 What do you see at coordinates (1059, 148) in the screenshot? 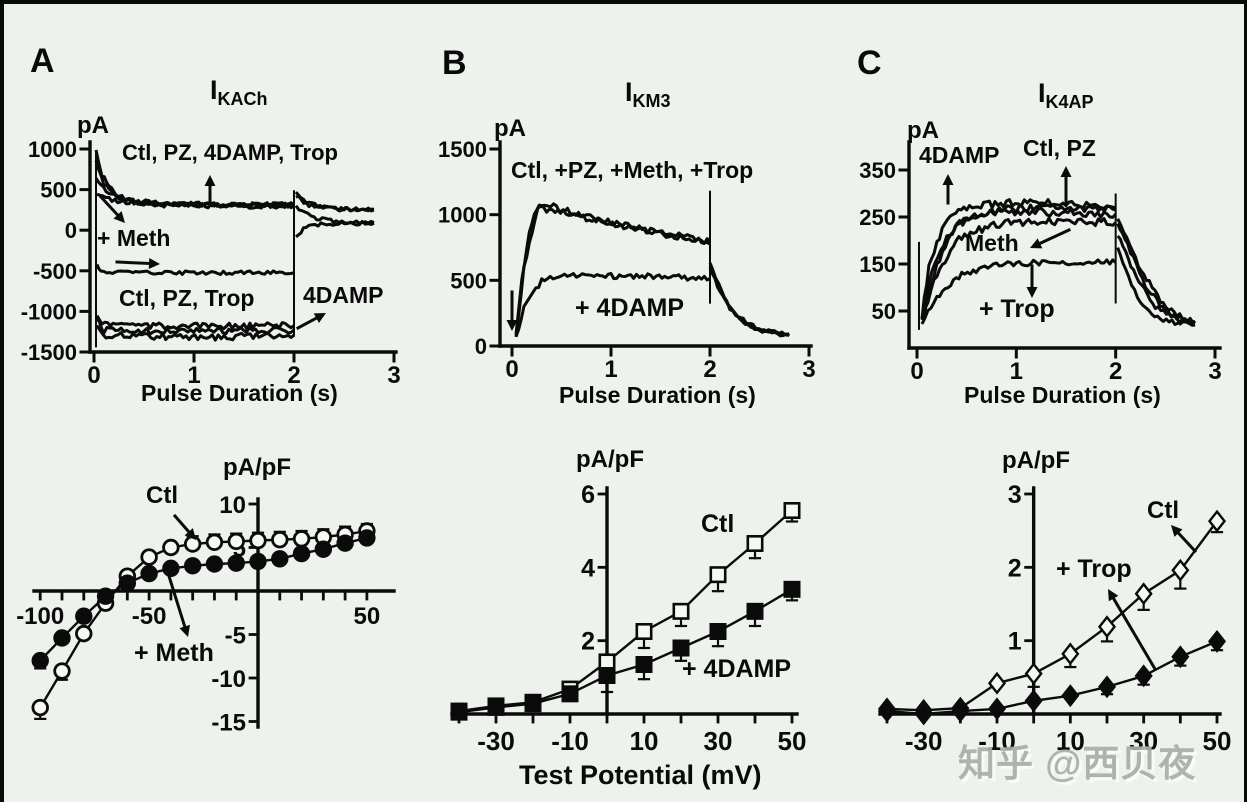
I see `annotation-c-ctl-pz: Ctl, PZ` at bounding box center [1059, 148].